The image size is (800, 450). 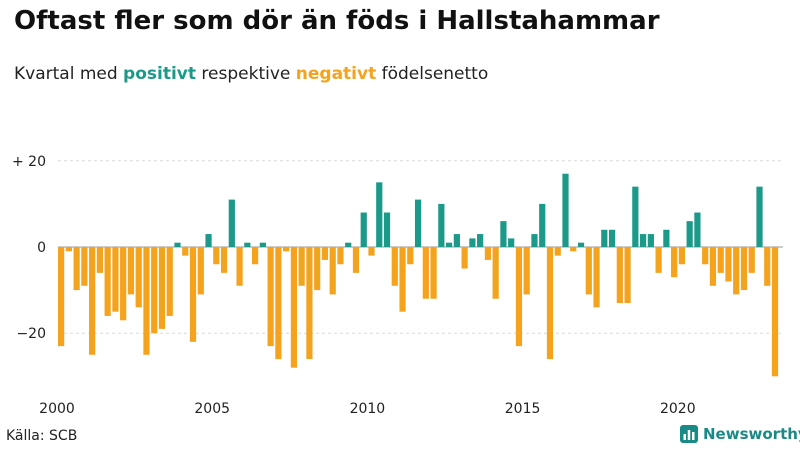 I want to click on x-tick-label: 2000, so click(x=57, y=409).